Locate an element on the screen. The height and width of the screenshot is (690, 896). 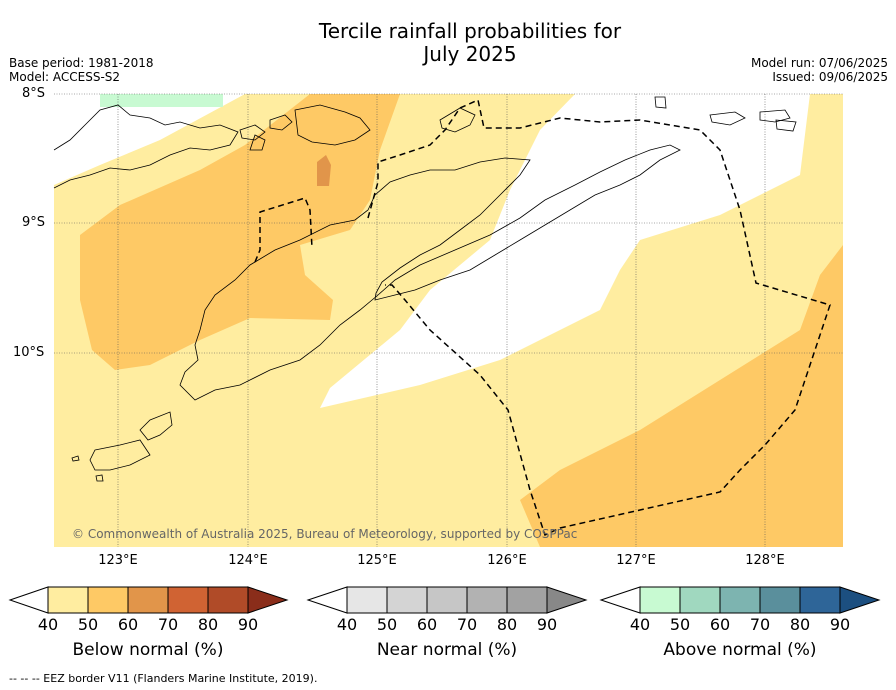
meta-right: Model run: 07/06/2025 Issued: 09/06/2025 is located at coordinates (819, 70).